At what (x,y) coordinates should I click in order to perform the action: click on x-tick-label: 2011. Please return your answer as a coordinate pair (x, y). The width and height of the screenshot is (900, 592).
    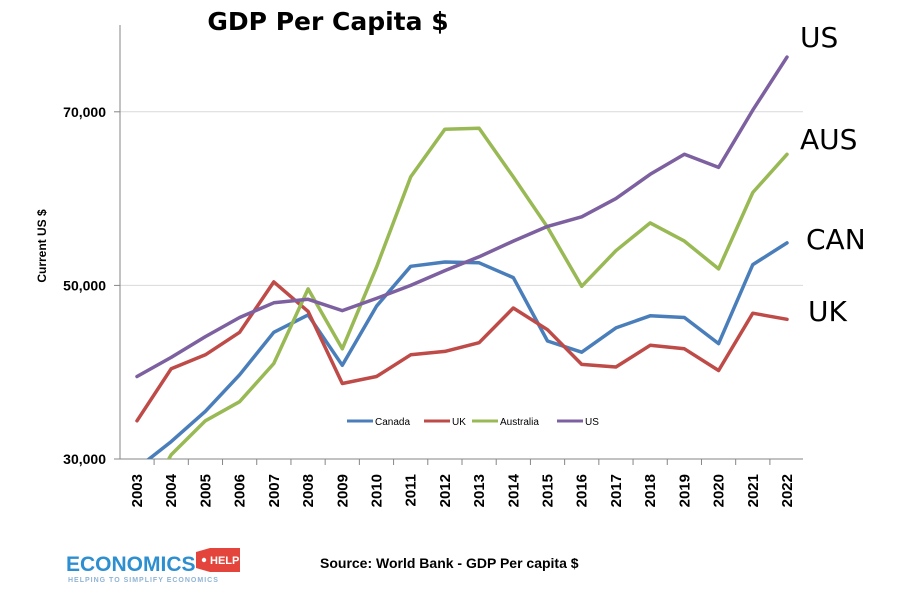
    Looking at the image, I should click on (411, 490).